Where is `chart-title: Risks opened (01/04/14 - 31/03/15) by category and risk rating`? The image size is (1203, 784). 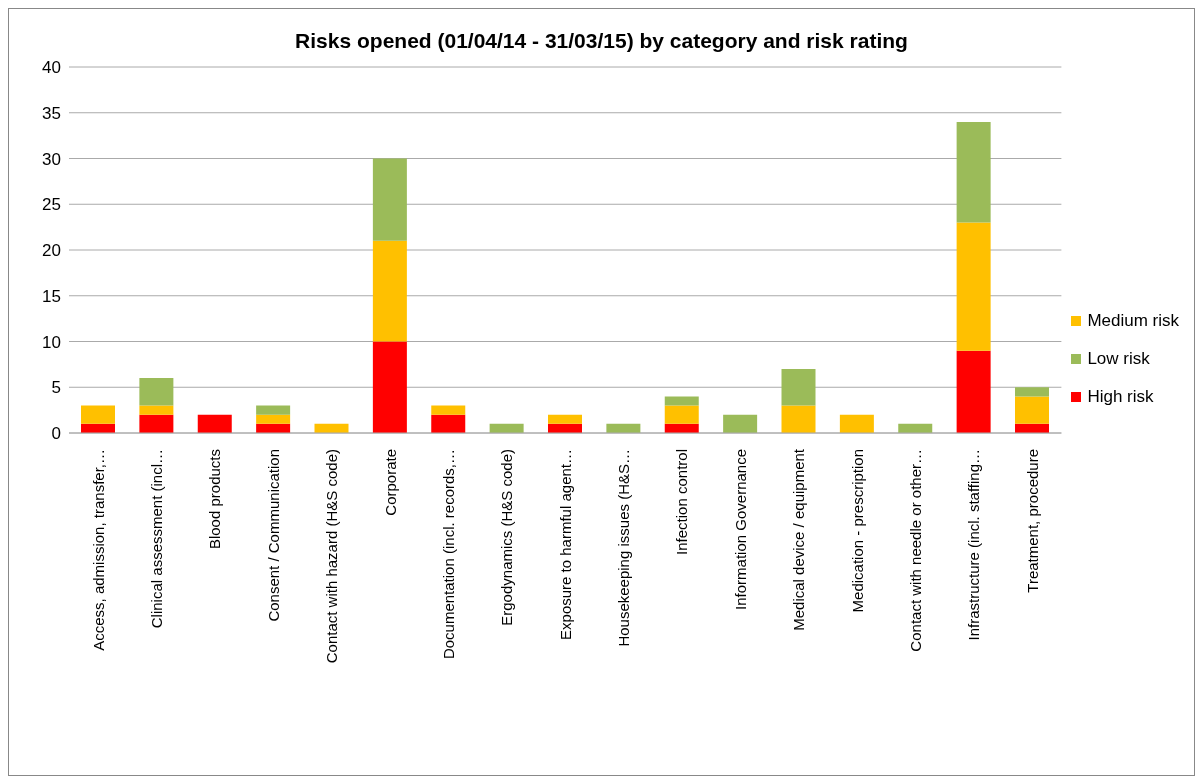 chart-title: Risks opened (01/04/14 - 31/03/15) by category and risk rating is located at coordinates (601, 41).